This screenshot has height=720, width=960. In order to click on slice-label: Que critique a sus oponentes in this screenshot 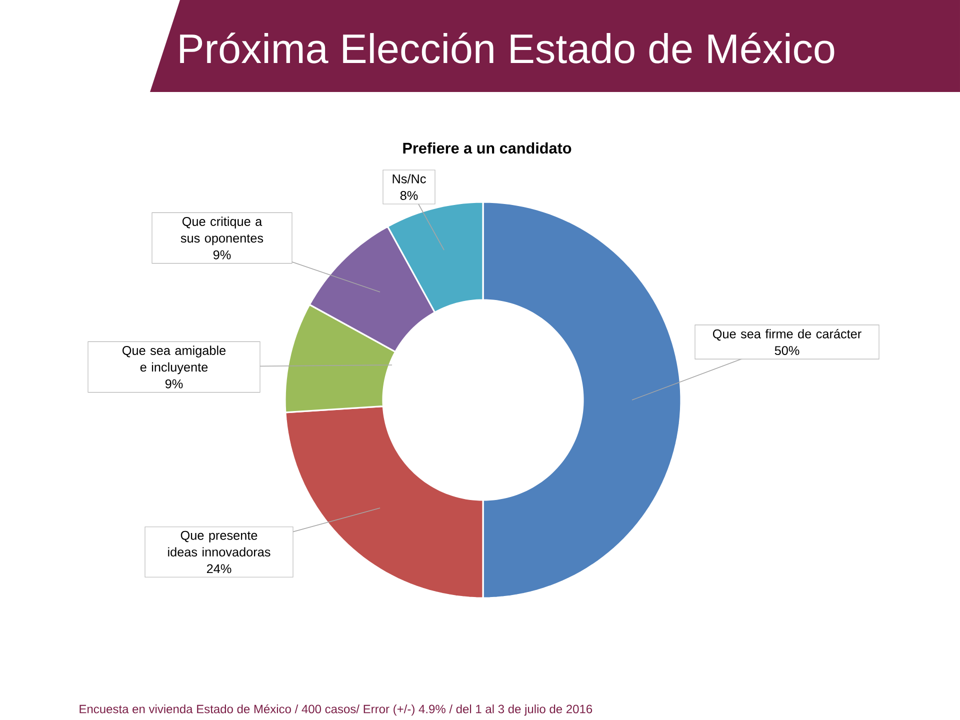, I will do `click(222, 231)`.